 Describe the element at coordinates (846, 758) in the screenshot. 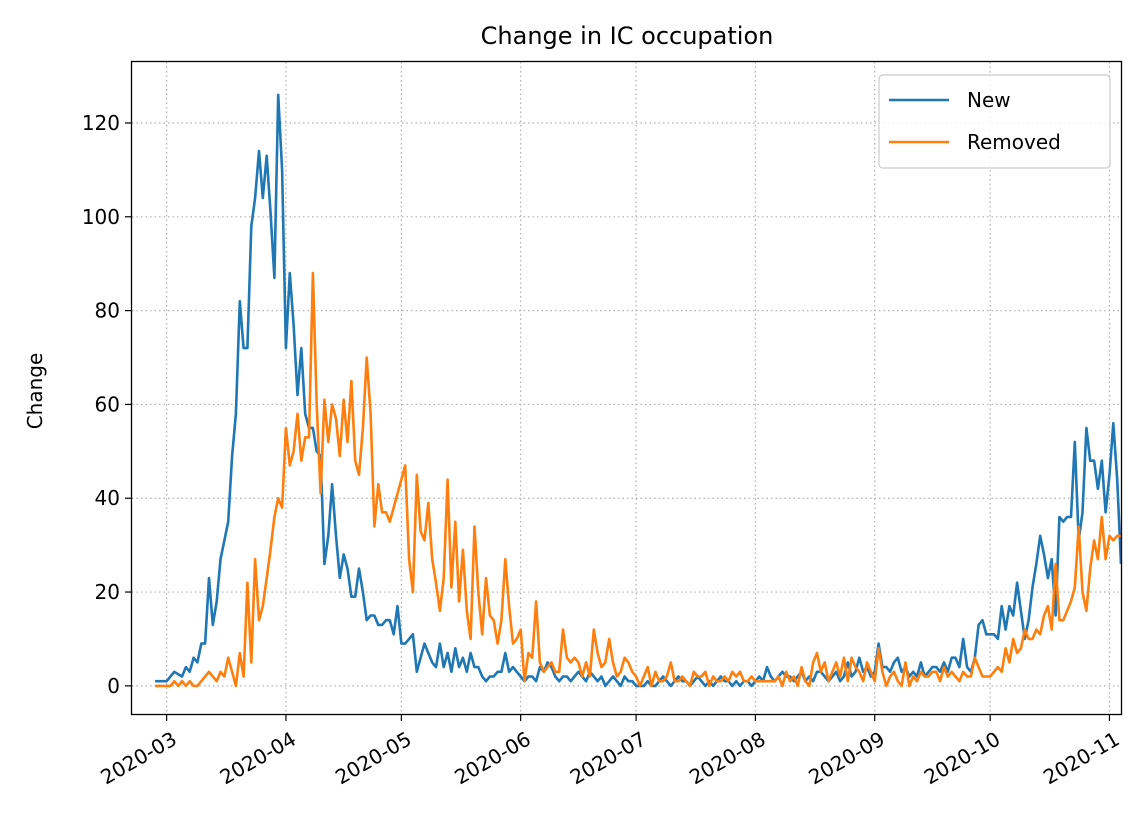

I see `x-tick-label: 2020-09` at that location.